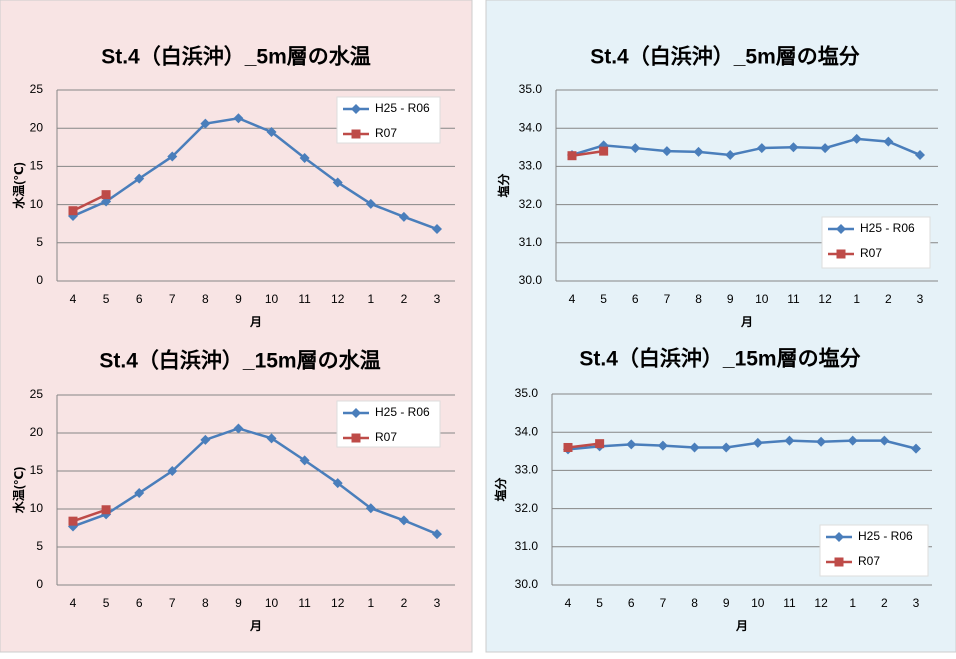  I want to click on chart-title: St.4（白浜沖）_5m層の水温, so click(236, 57).